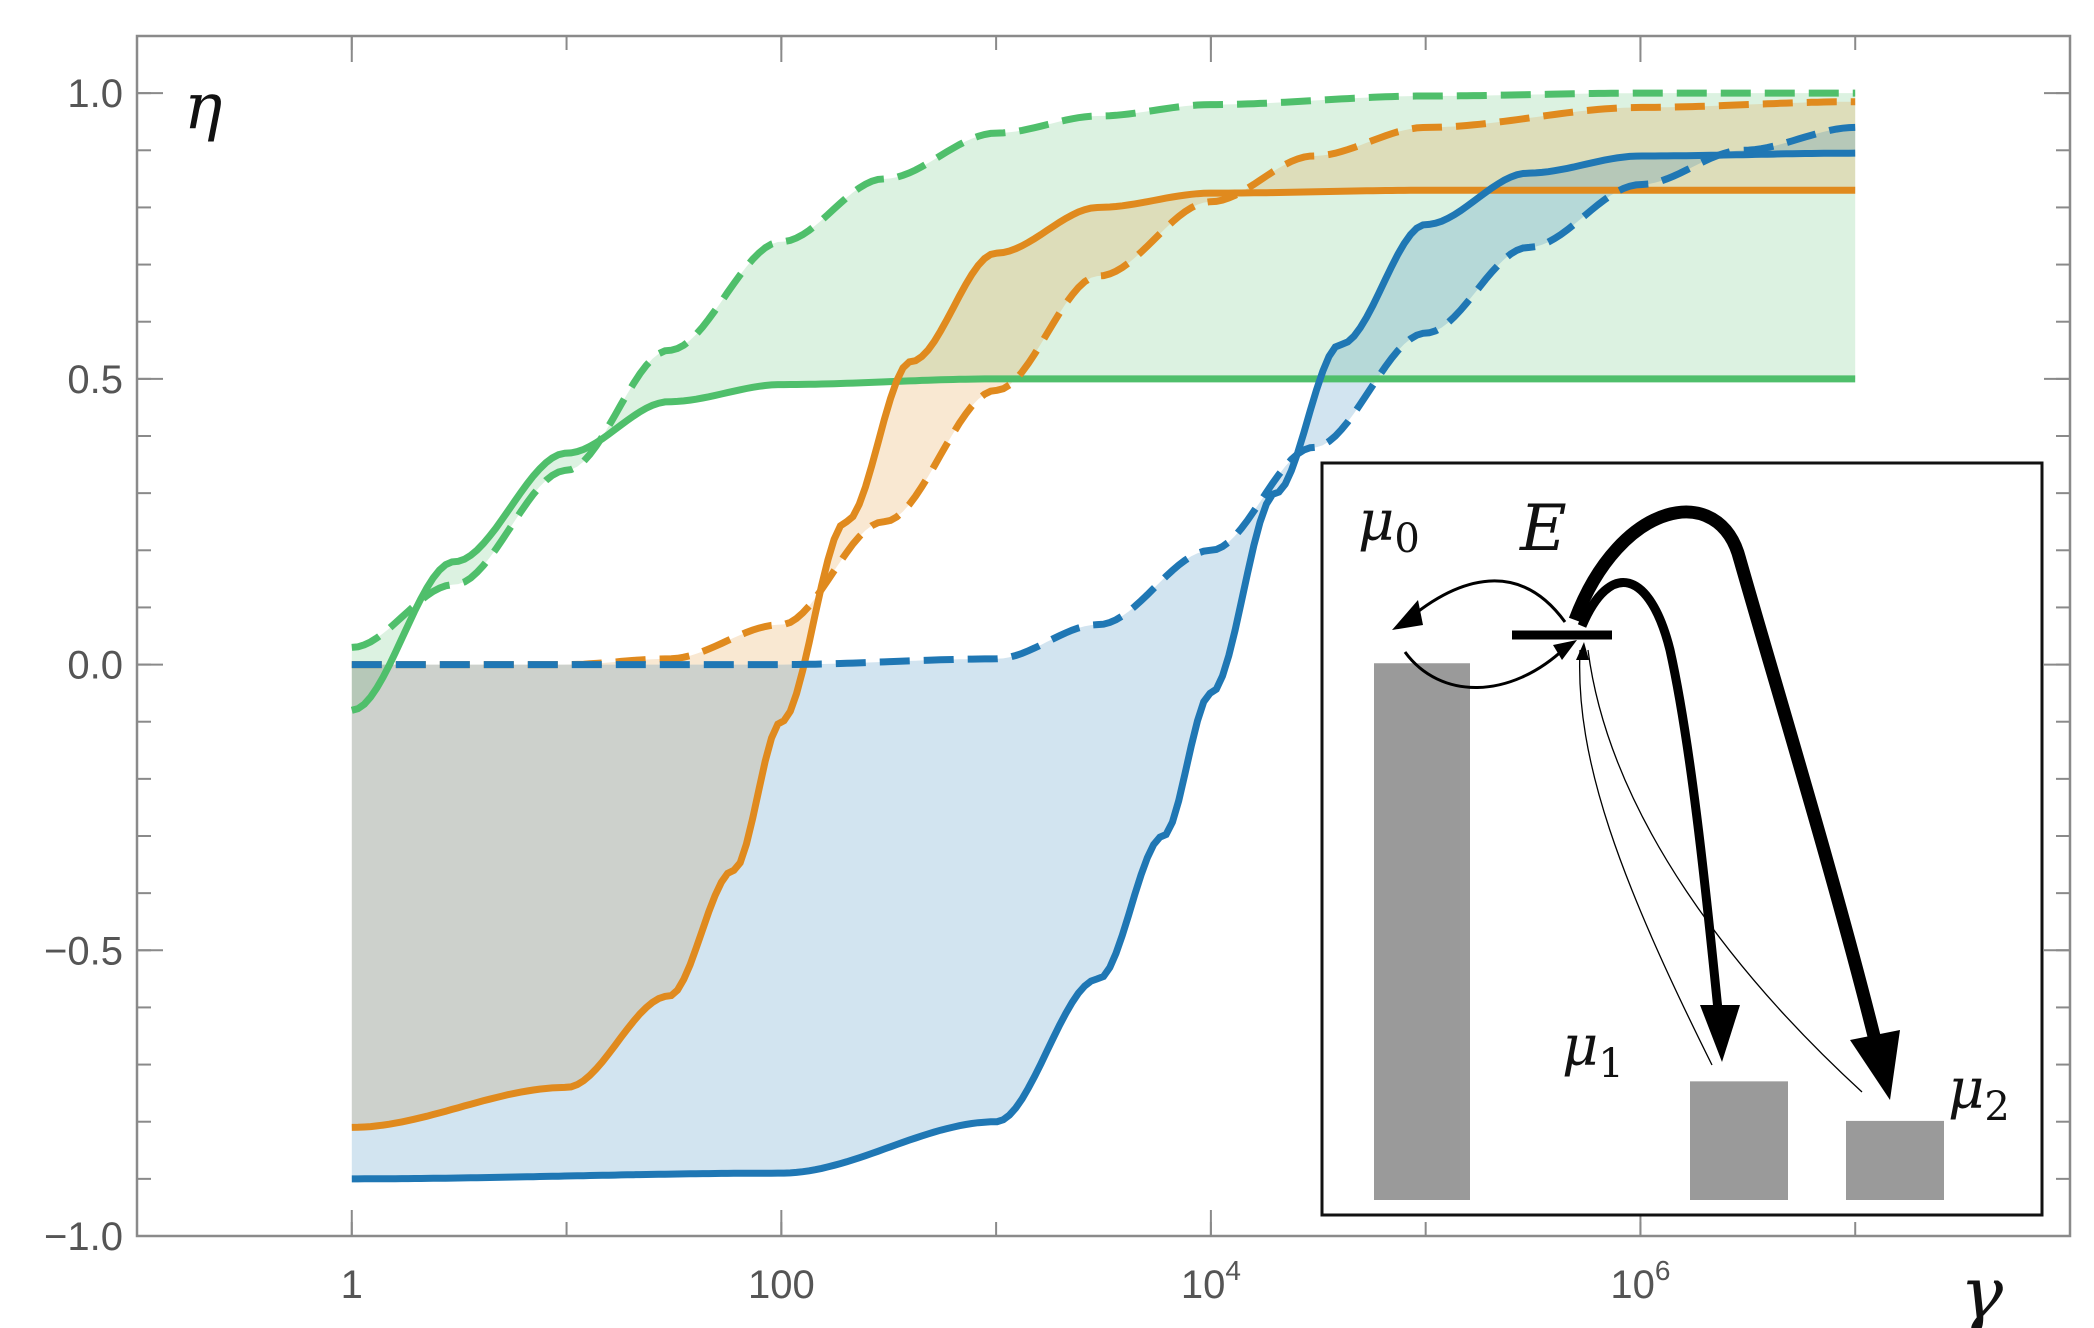 The image size is (2094, 1328). I want to click on y-tick-label: 1.0, so click(95, 94).